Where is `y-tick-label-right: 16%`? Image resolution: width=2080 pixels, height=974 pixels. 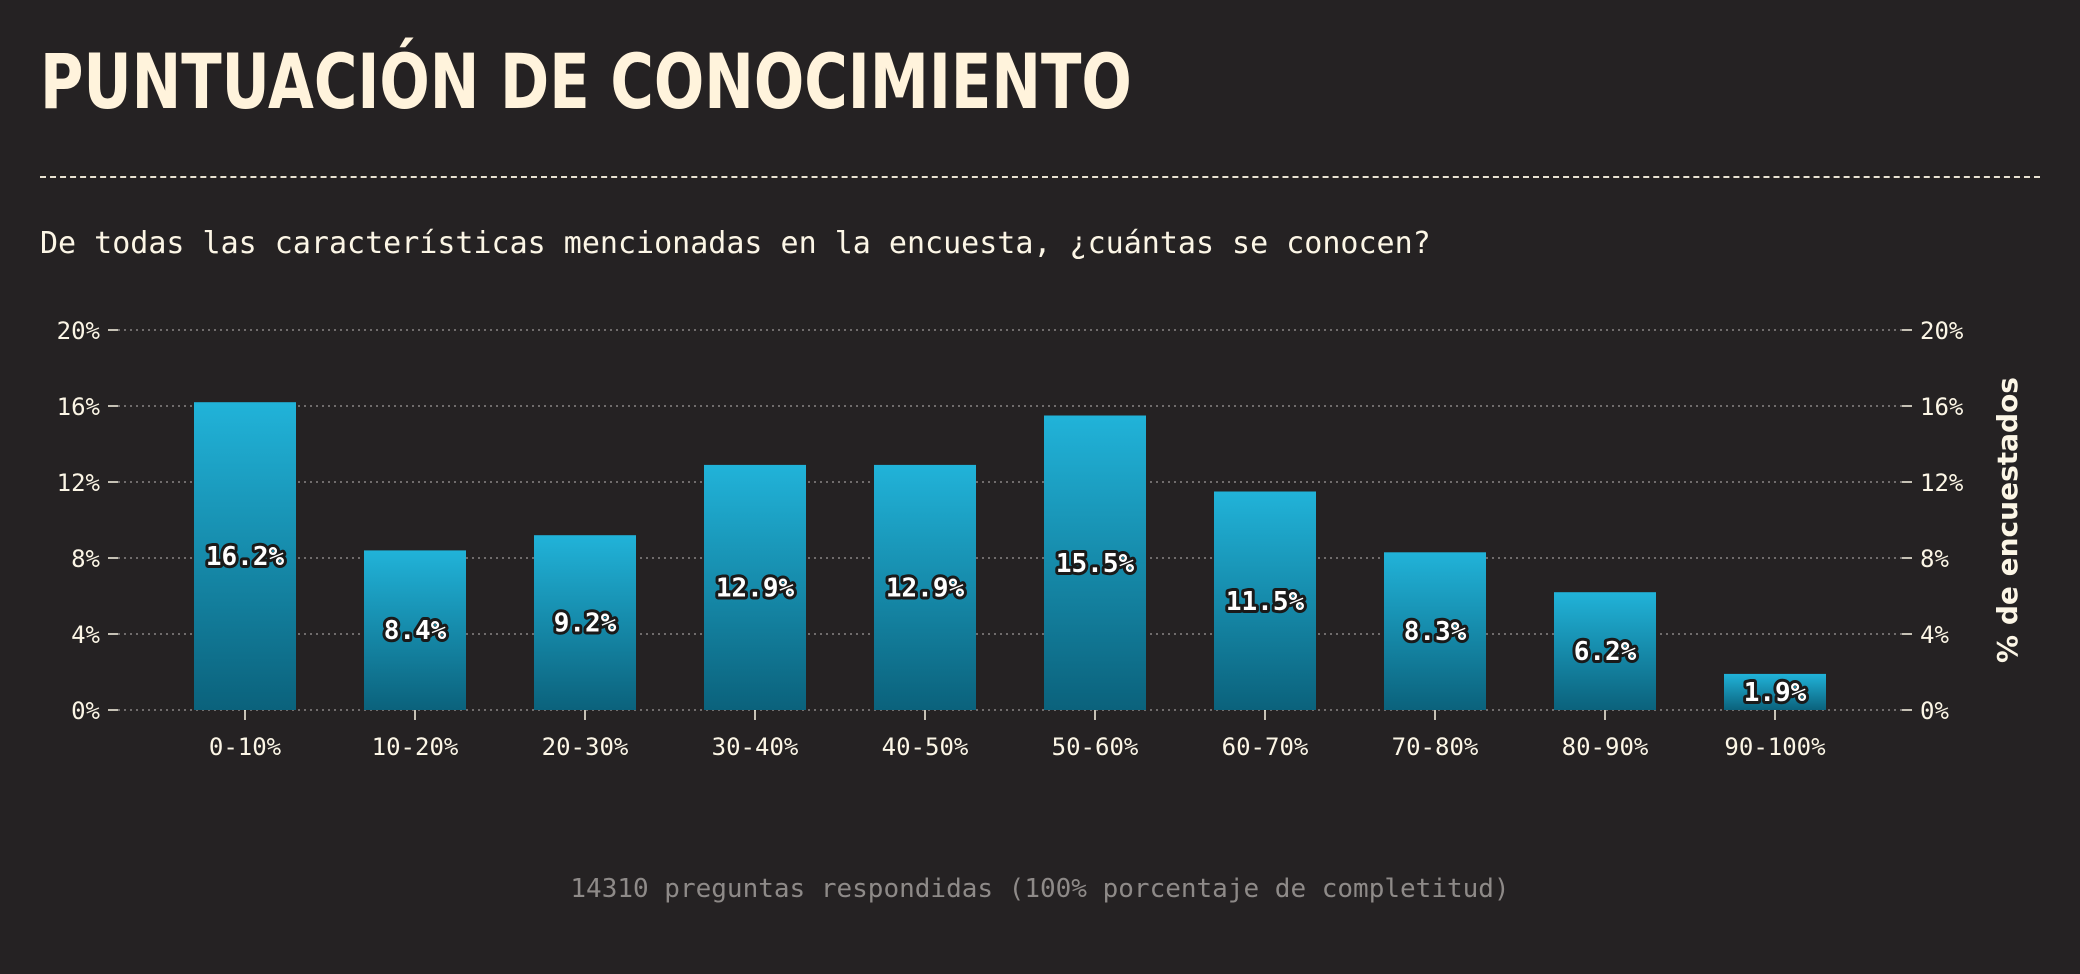 y-tick-label-right: 16% is located at coordinates (1942, 407).